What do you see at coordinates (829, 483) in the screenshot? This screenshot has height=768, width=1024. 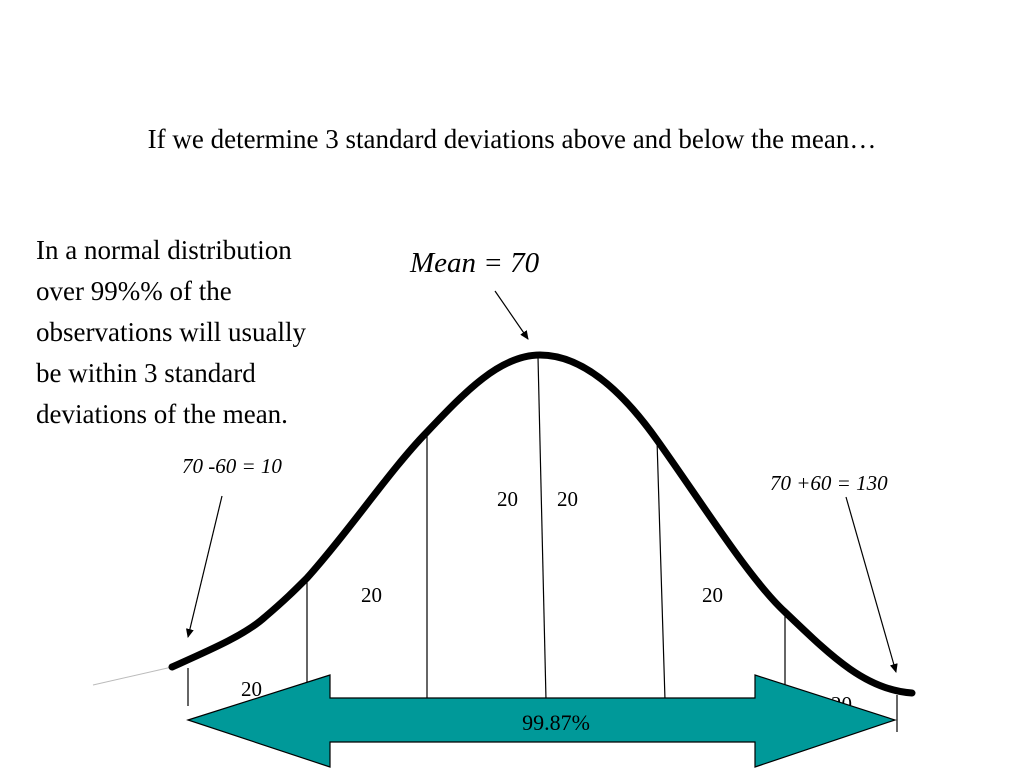 I see `upper-label: 70 +60 = 130` at bounding box center [829, 483].